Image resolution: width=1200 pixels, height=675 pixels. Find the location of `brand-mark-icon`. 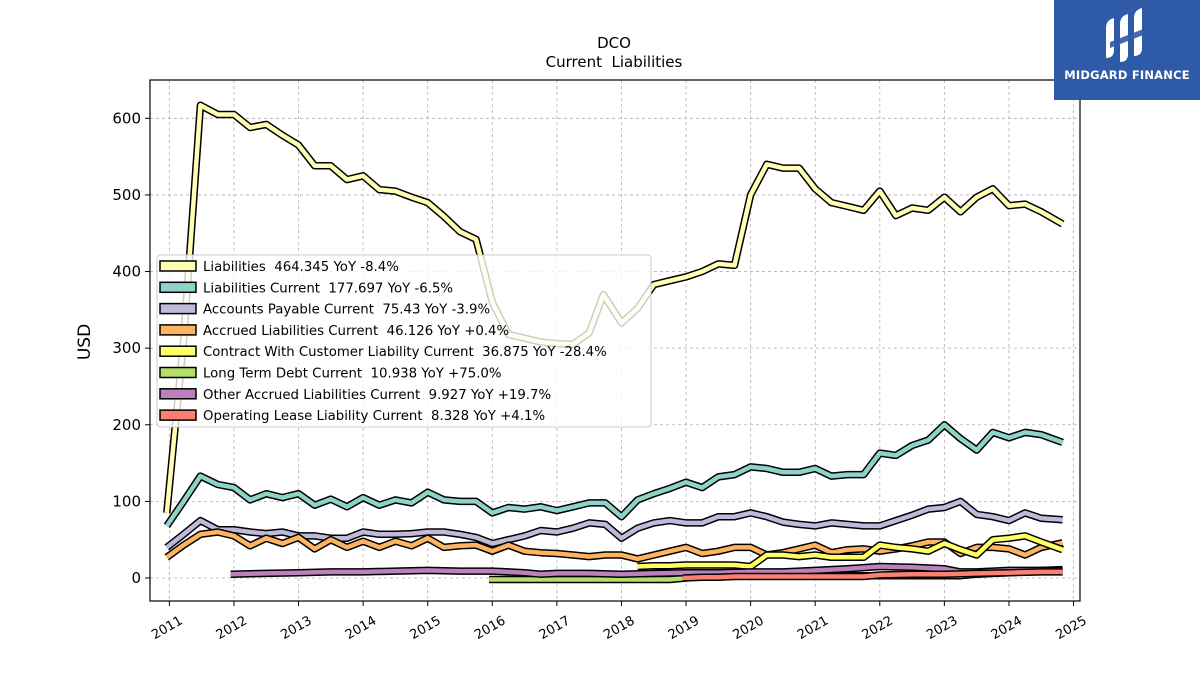

brand-mark-icon is located at coordinates (1126, 35).